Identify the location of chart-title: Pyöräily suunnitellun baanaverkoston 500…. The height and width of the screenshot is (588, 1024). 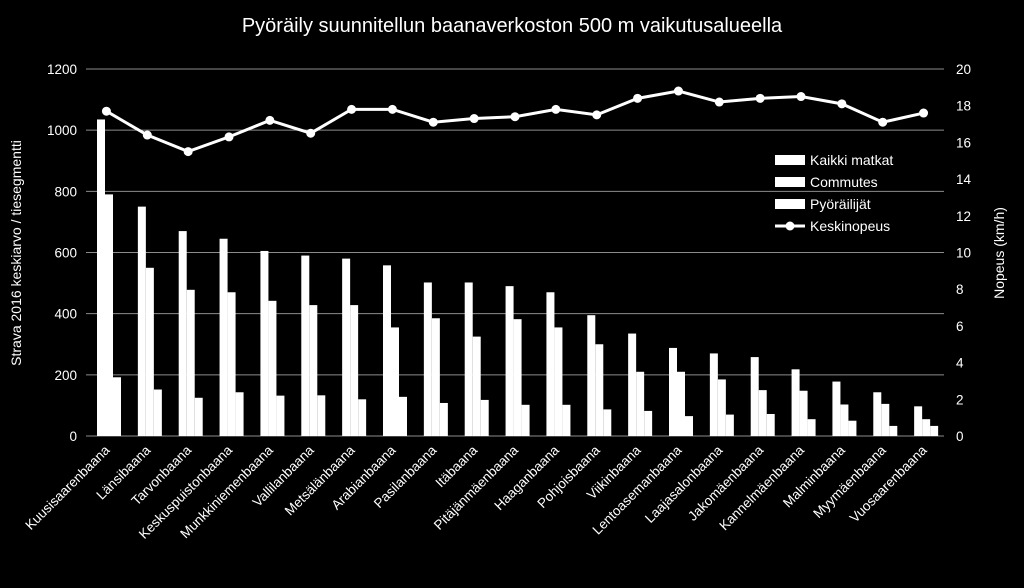
(512, 26).